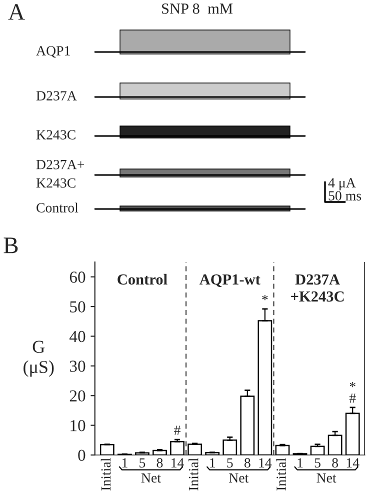 The image size is (375, 500). I want to click on text: 50 ms, so click(345, 195).